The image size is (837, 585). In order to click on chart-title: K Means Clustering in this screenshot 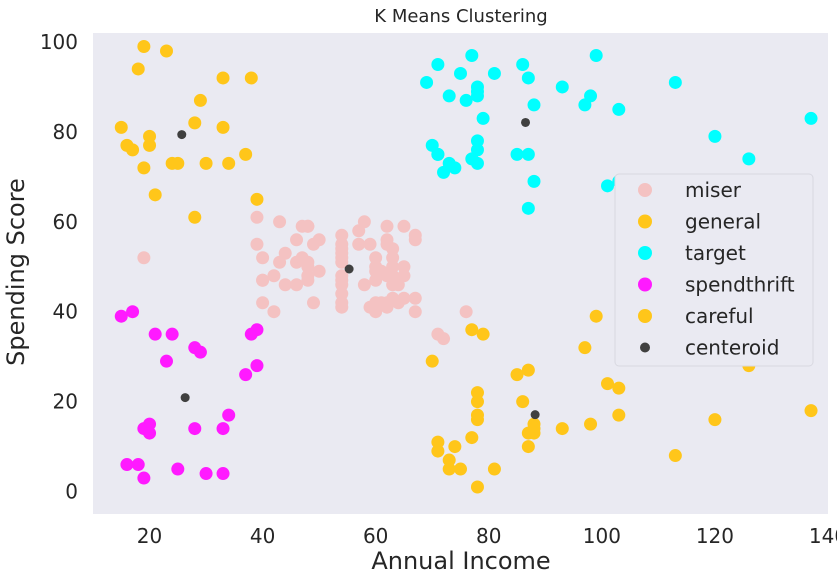, I will do `click(460, 16)`.